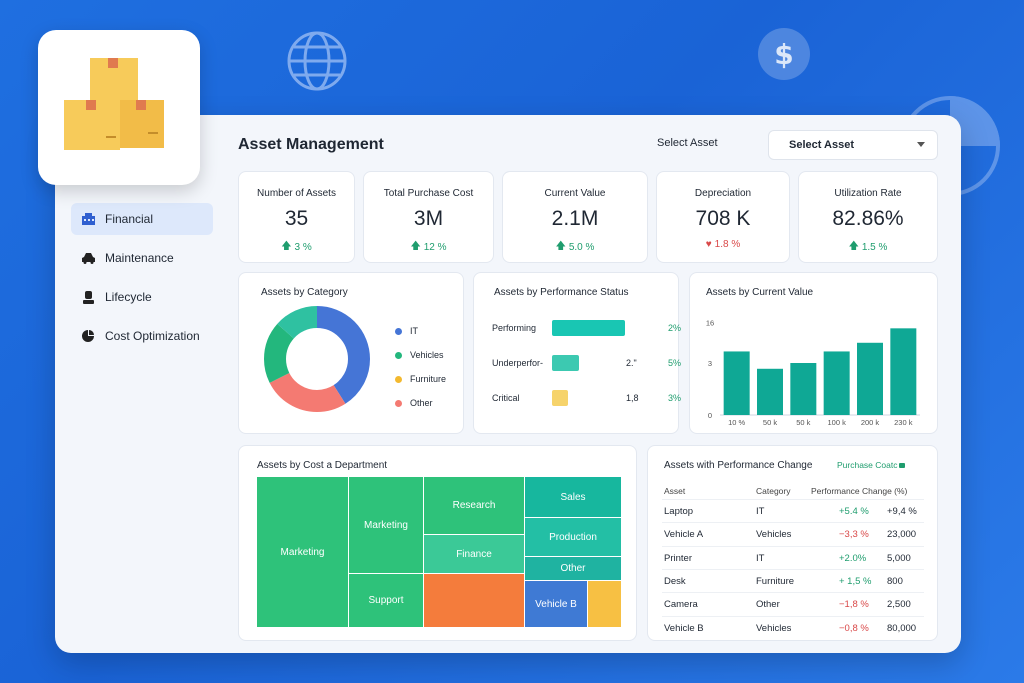  I want to click on cell-value: 5,000, so click(899, 558).